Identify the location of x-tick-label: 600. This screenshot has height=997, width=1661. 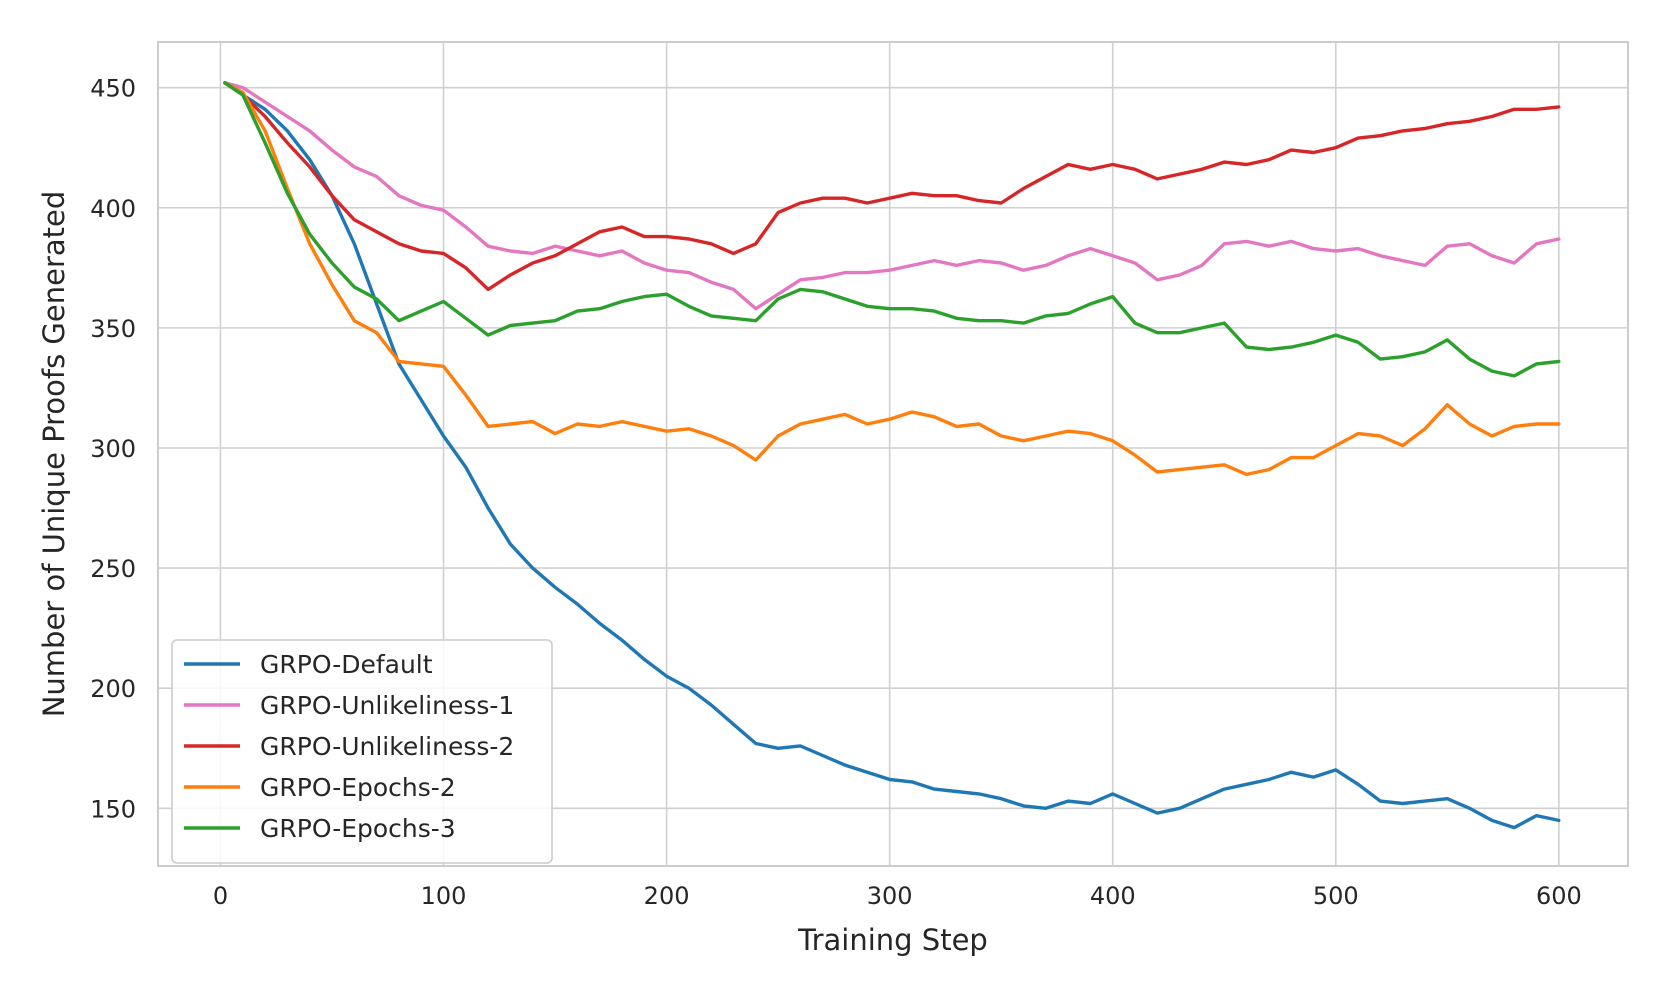
(1559, 896).